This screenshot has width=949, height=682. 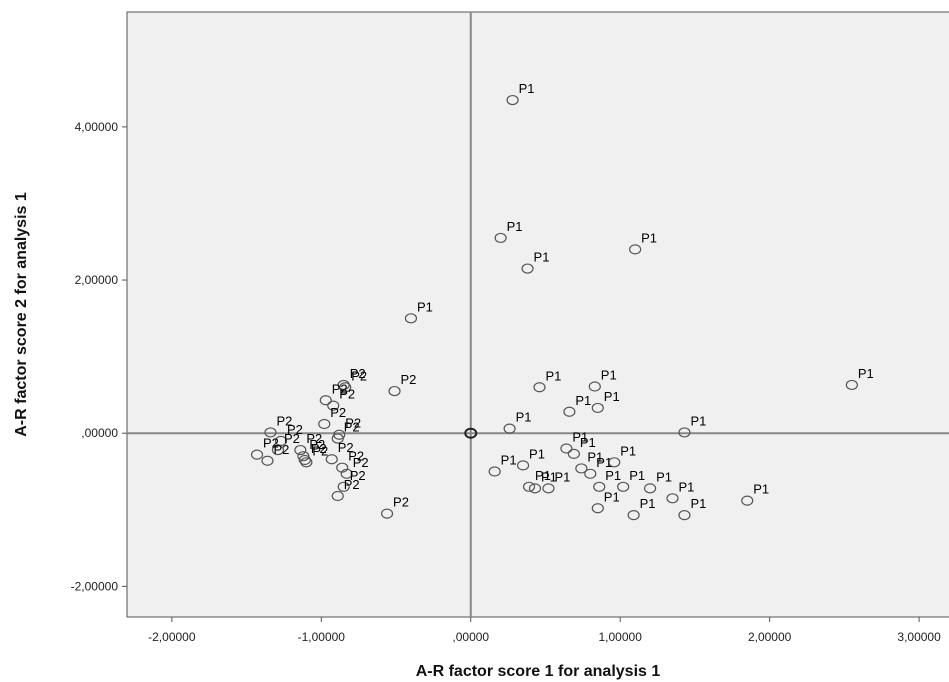 What do you see at coordinates (538, 671) in the screenshot?
I see `x-axis-title: A-R factor score 1 for analysis 1` at bounding box center [538, 671].